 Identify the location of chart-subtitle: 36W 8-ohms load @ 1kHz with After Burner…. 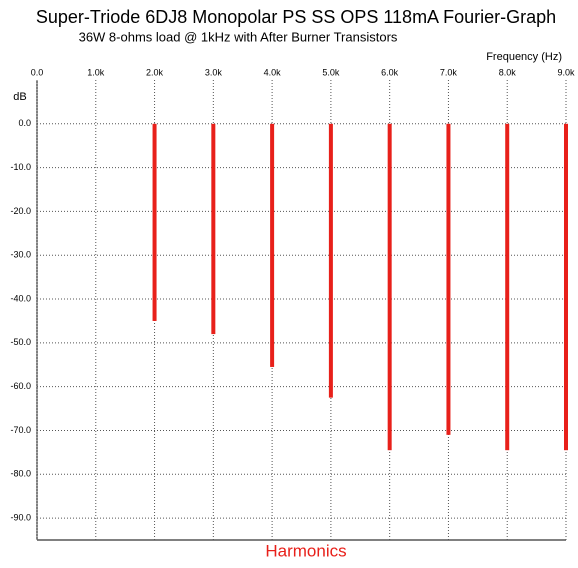
(238, 36).